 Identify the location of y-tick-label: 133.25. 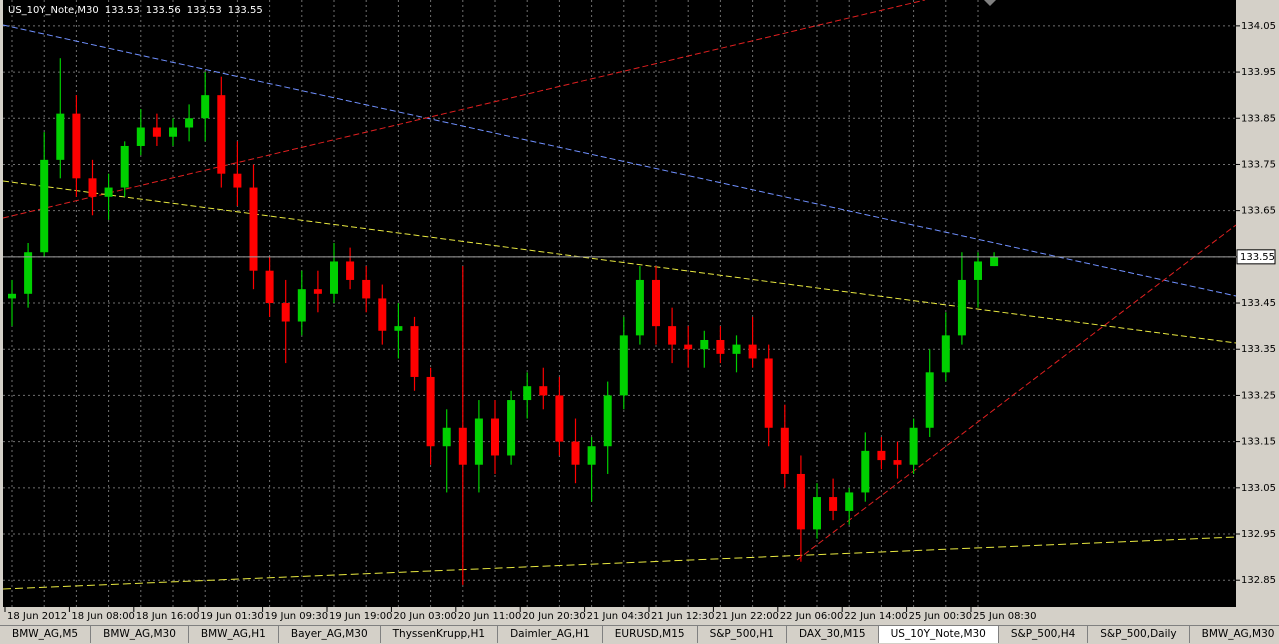
(1258, 395).